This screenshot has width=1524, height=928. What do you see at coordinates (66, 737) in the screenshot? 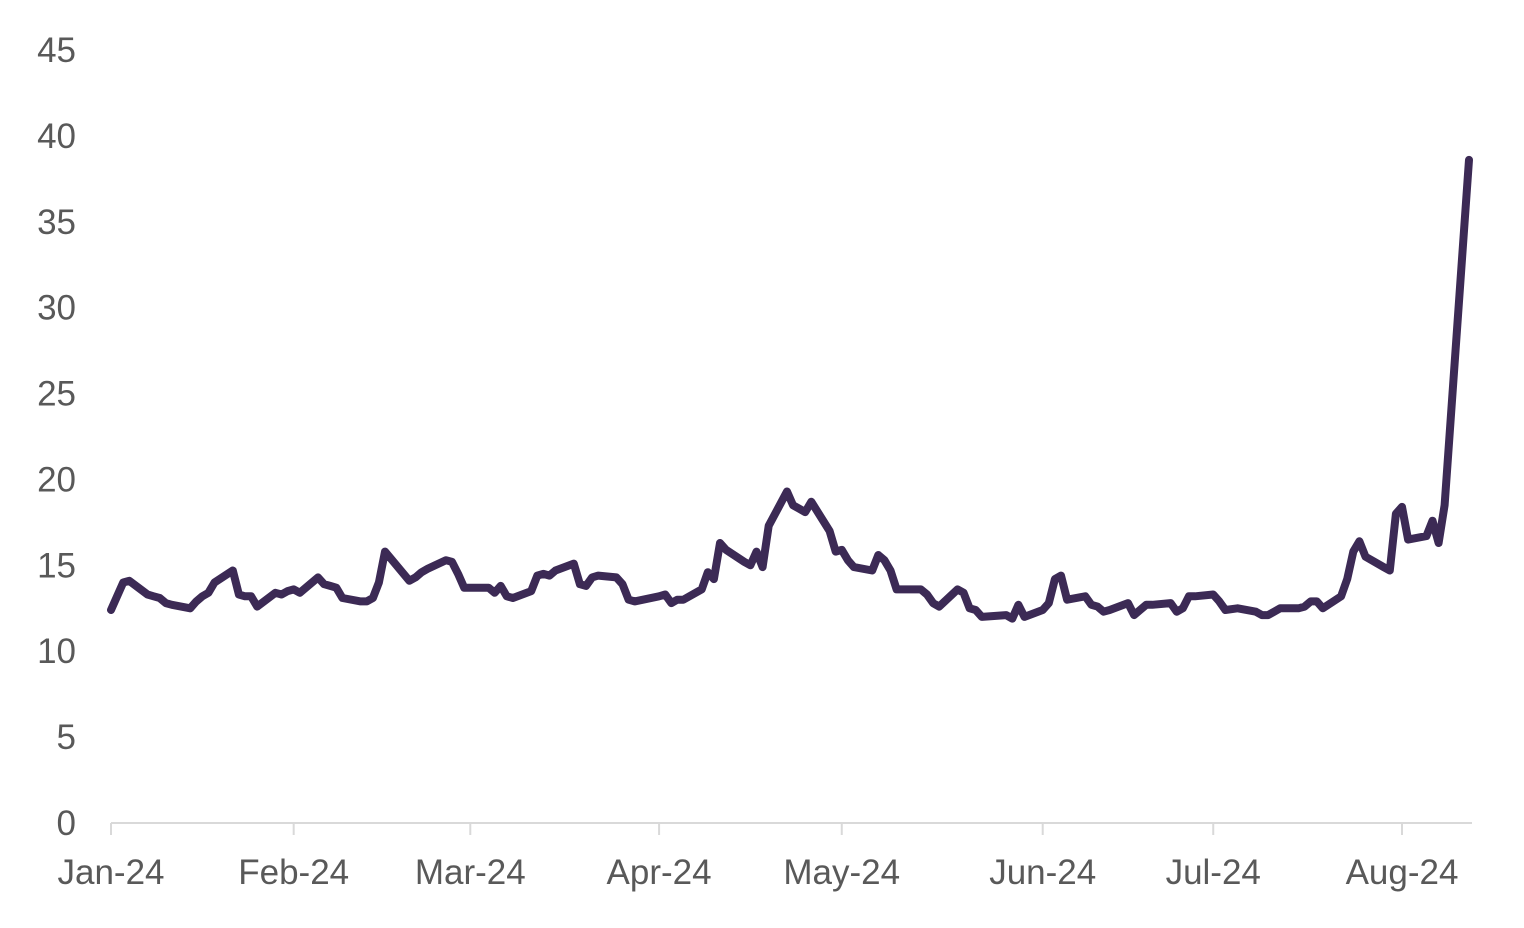
I see `y-tick-label: 5` at bounding box center [66, 737].